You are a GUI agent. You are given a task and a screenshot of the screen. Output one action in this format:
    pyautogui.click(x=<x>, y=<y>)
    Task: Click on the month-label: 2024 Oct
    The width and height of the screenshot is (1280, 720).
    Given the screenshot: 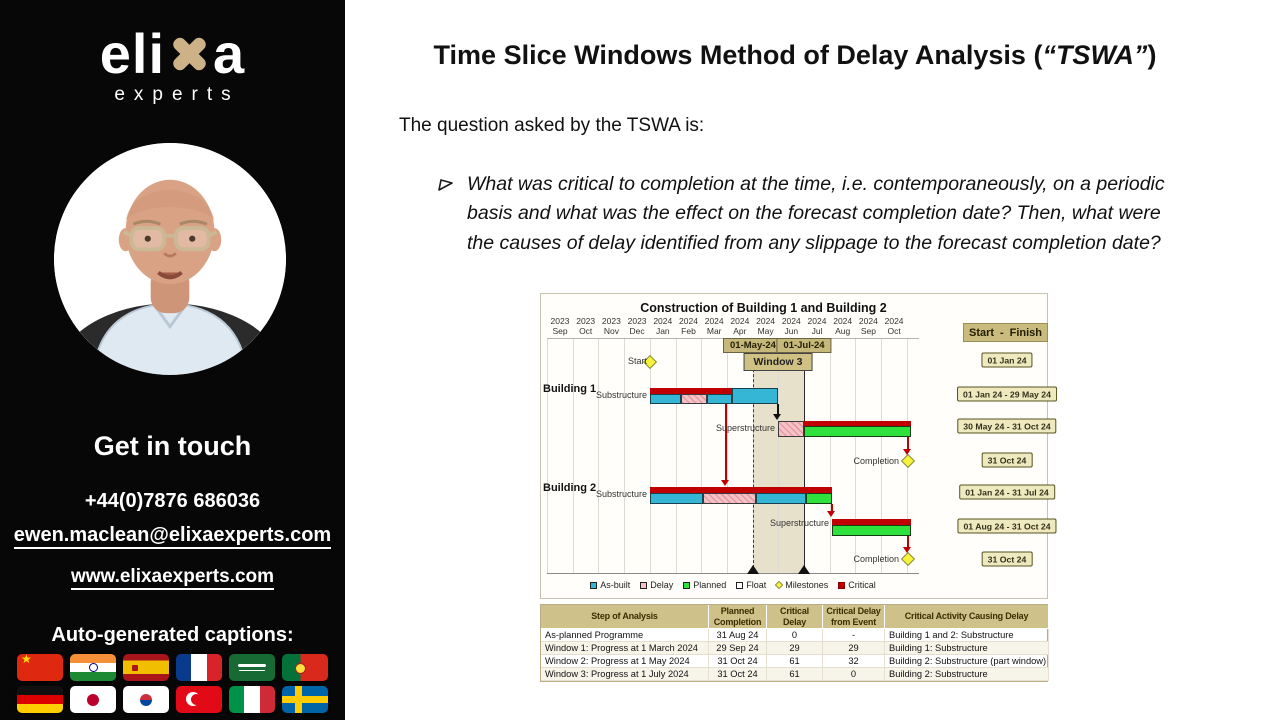 What is the action you would take?
    pyautogui.click(x=894, y=326)
    